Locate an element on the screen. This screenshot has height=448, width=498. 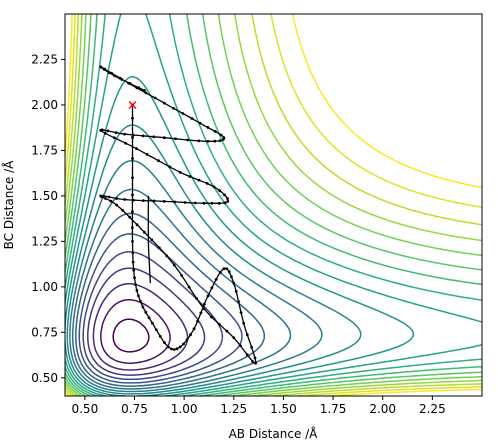
trajectory-spike is located at coordinates (149, 239).